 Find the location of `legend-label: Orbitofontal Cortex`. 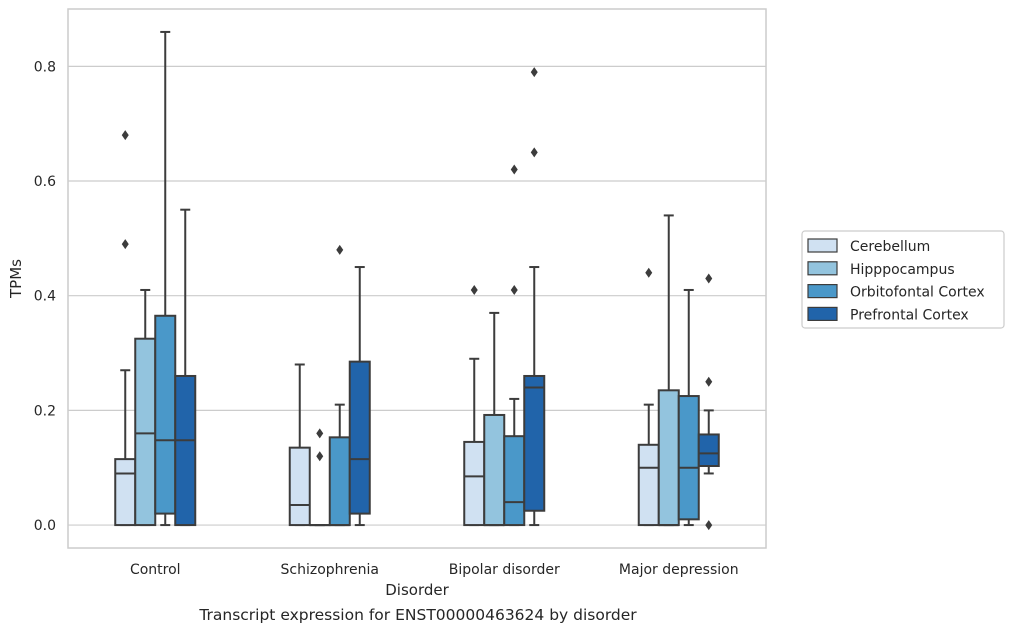

legend-label: Orbitofontal Cortex is located at coordinates (917, 293).